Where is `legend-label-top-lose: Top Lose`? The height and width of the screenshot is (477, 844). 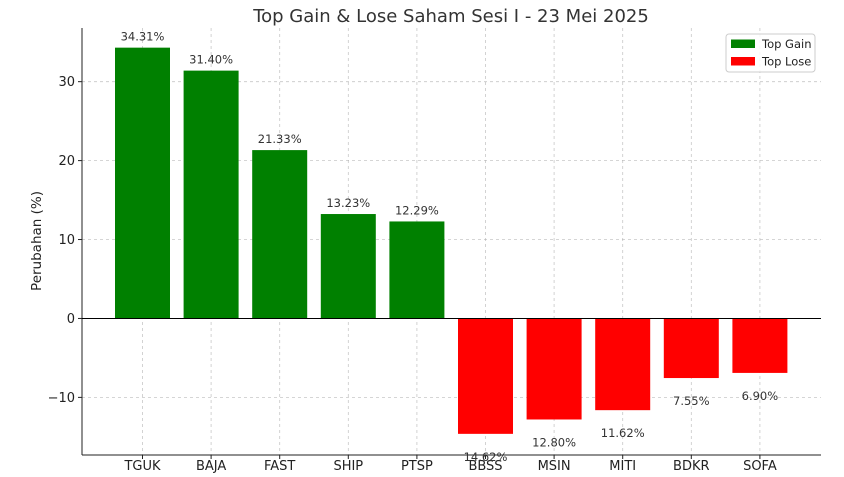 legend-label-top-lose: Top Lose is located at coordinates (786, 62).